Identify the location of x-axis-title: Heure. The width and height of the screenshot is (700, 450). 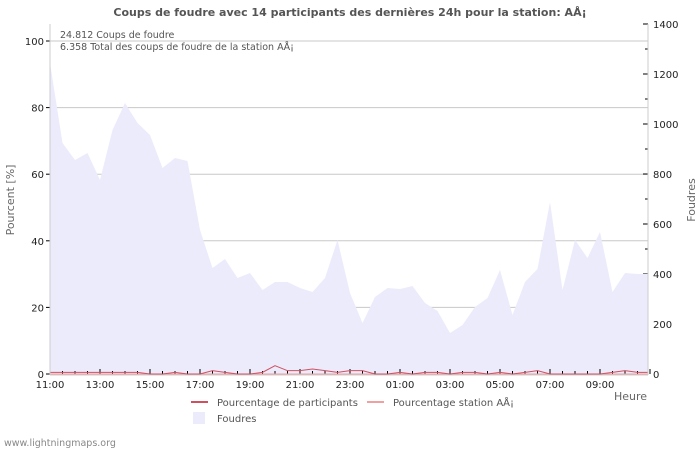
(630, 396).